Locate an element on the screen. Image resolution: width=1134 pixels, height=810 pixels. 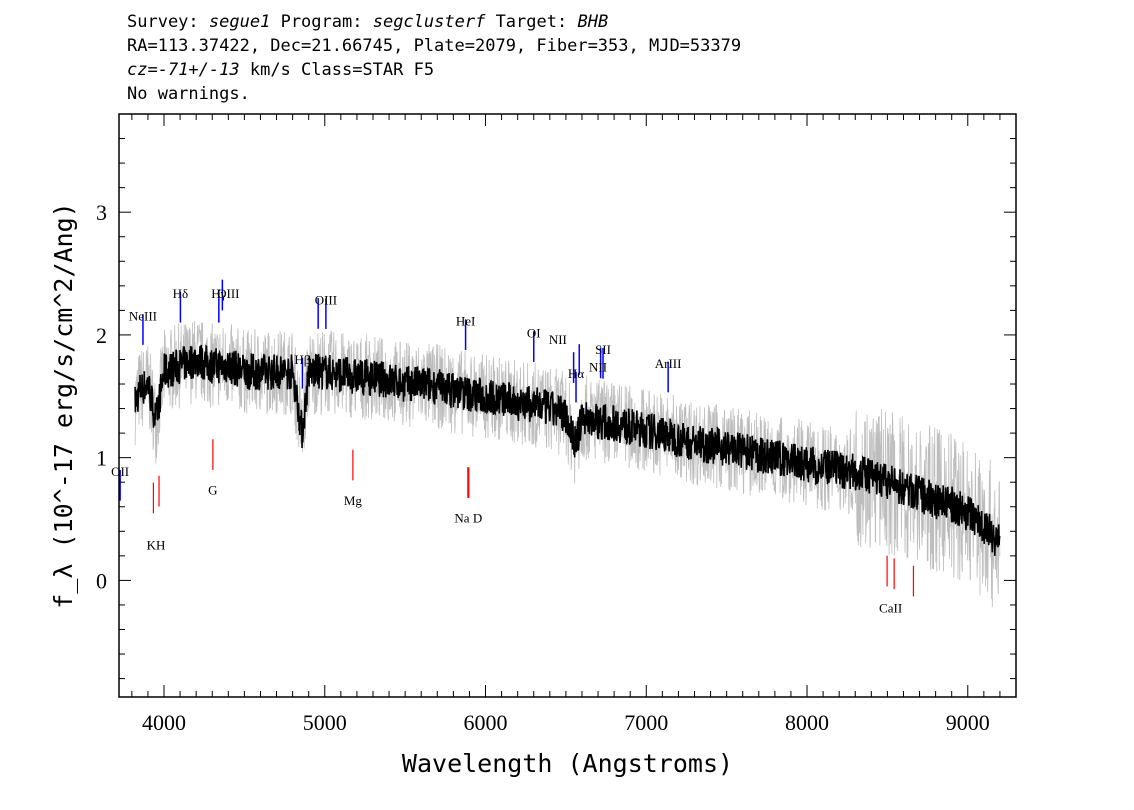
y-tick-label-3: 3 is located at coordinates (101, 212).